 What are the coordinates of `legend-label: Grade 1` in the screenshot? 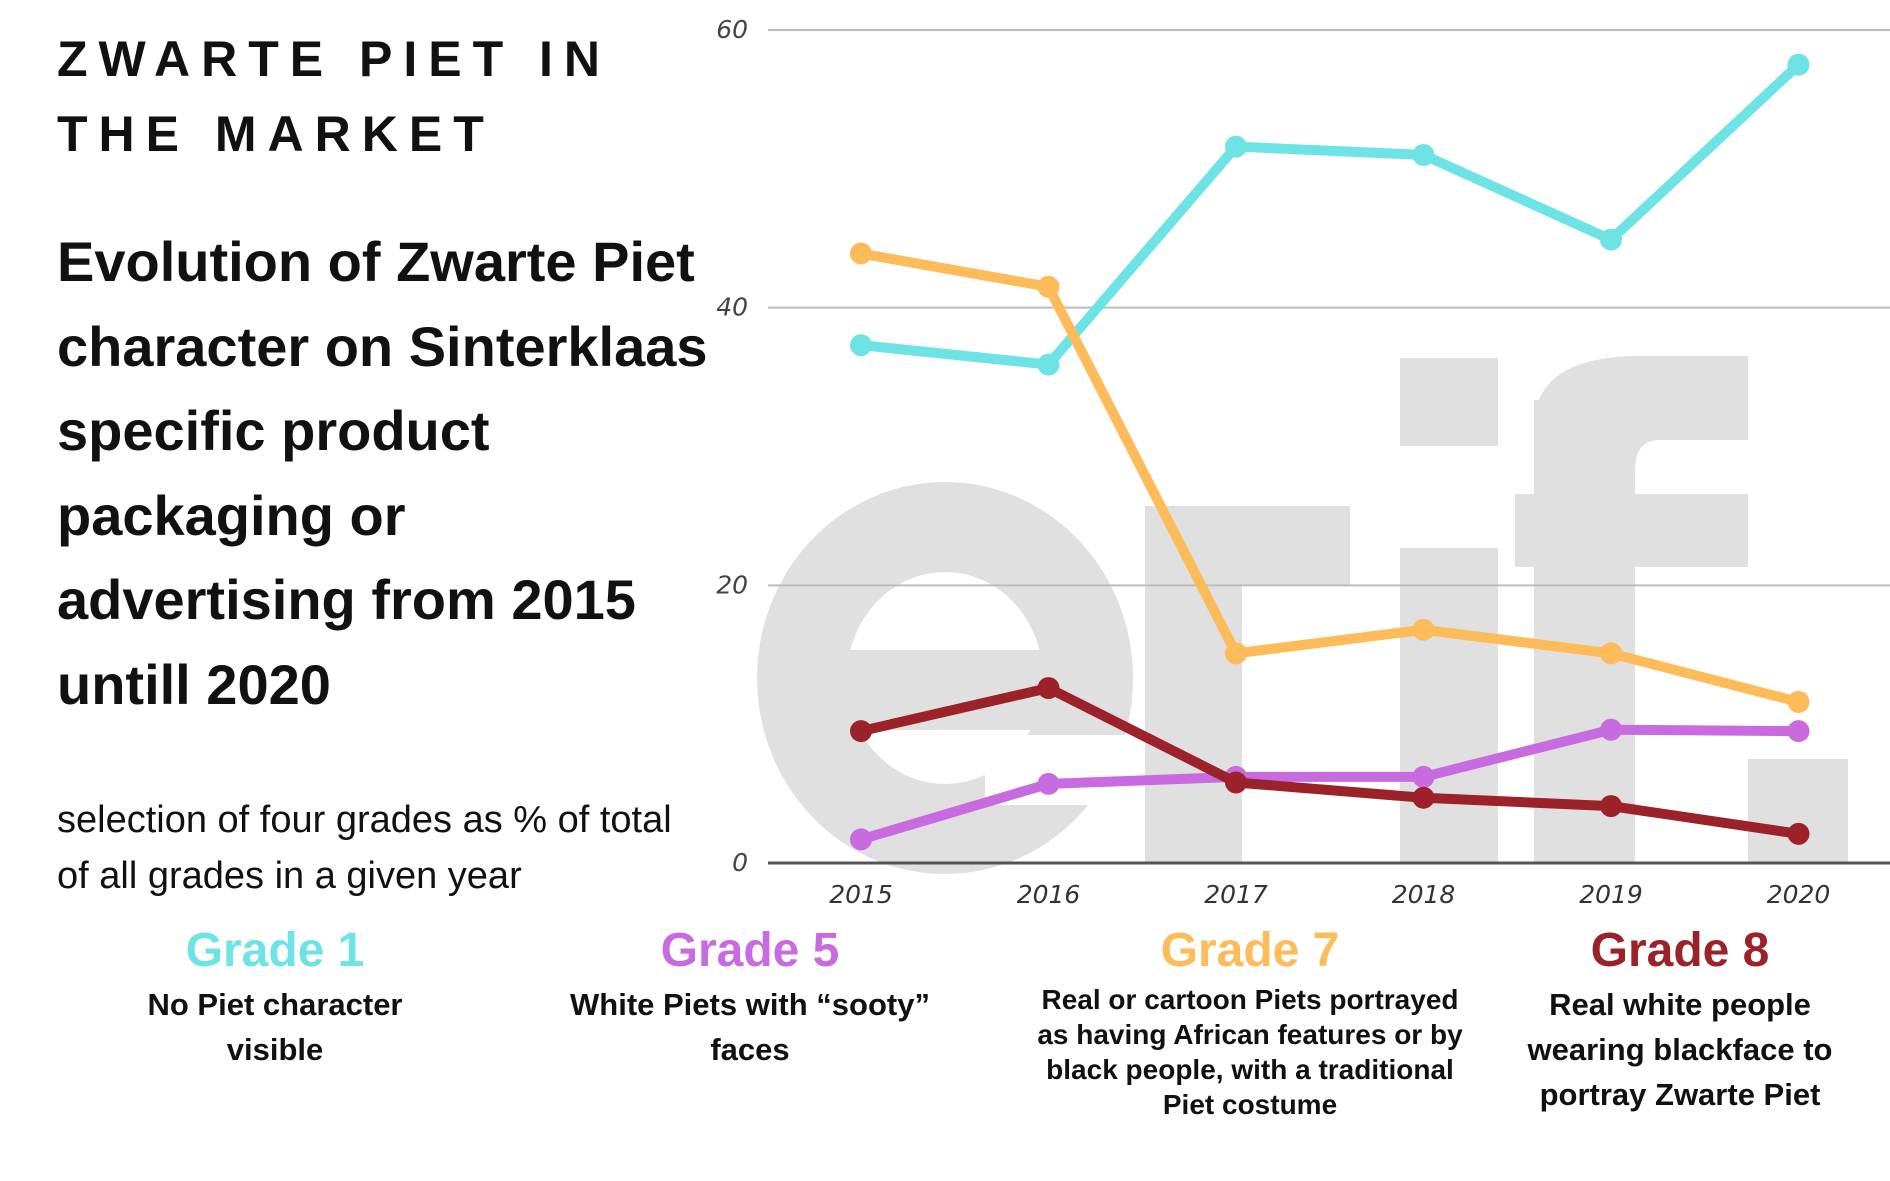 It's located at (275, 950).